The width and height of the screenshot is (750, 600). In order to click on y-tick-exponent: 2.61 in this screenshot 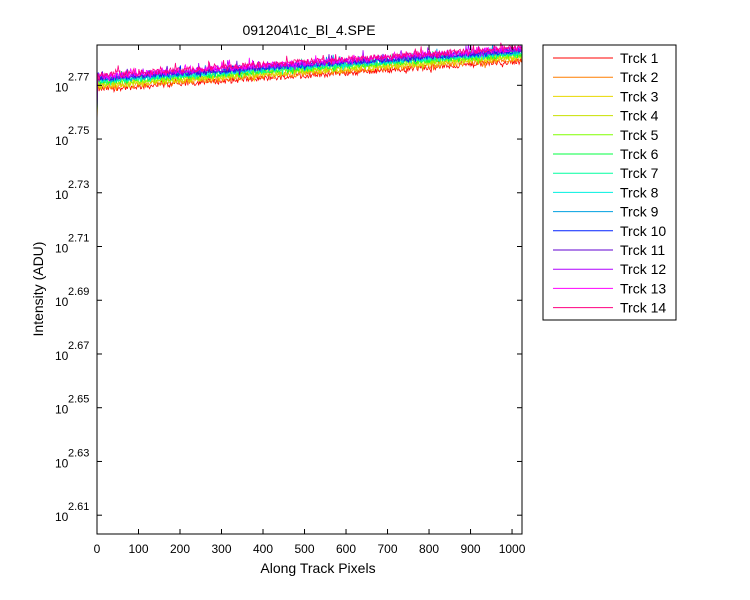, I will do `click(78, 507)`.